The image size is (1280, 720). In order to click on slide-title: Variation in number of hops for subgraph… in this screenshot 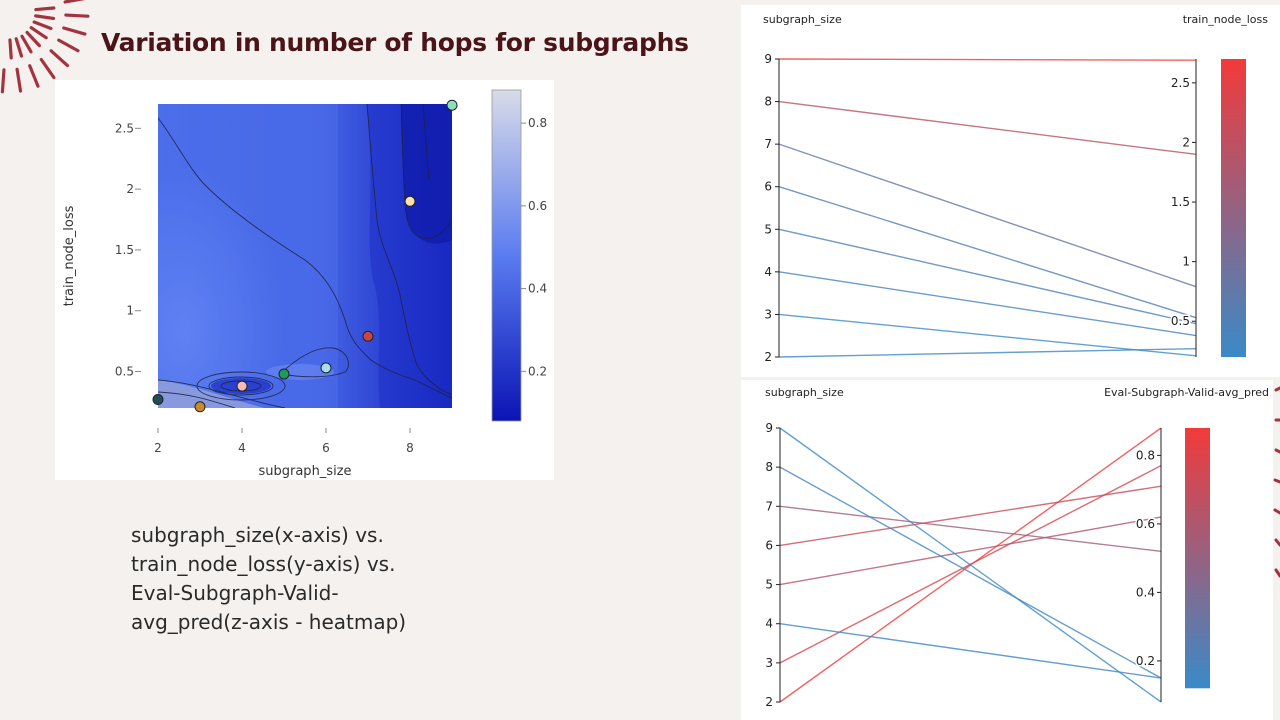, I will do `click(395, 42)`.